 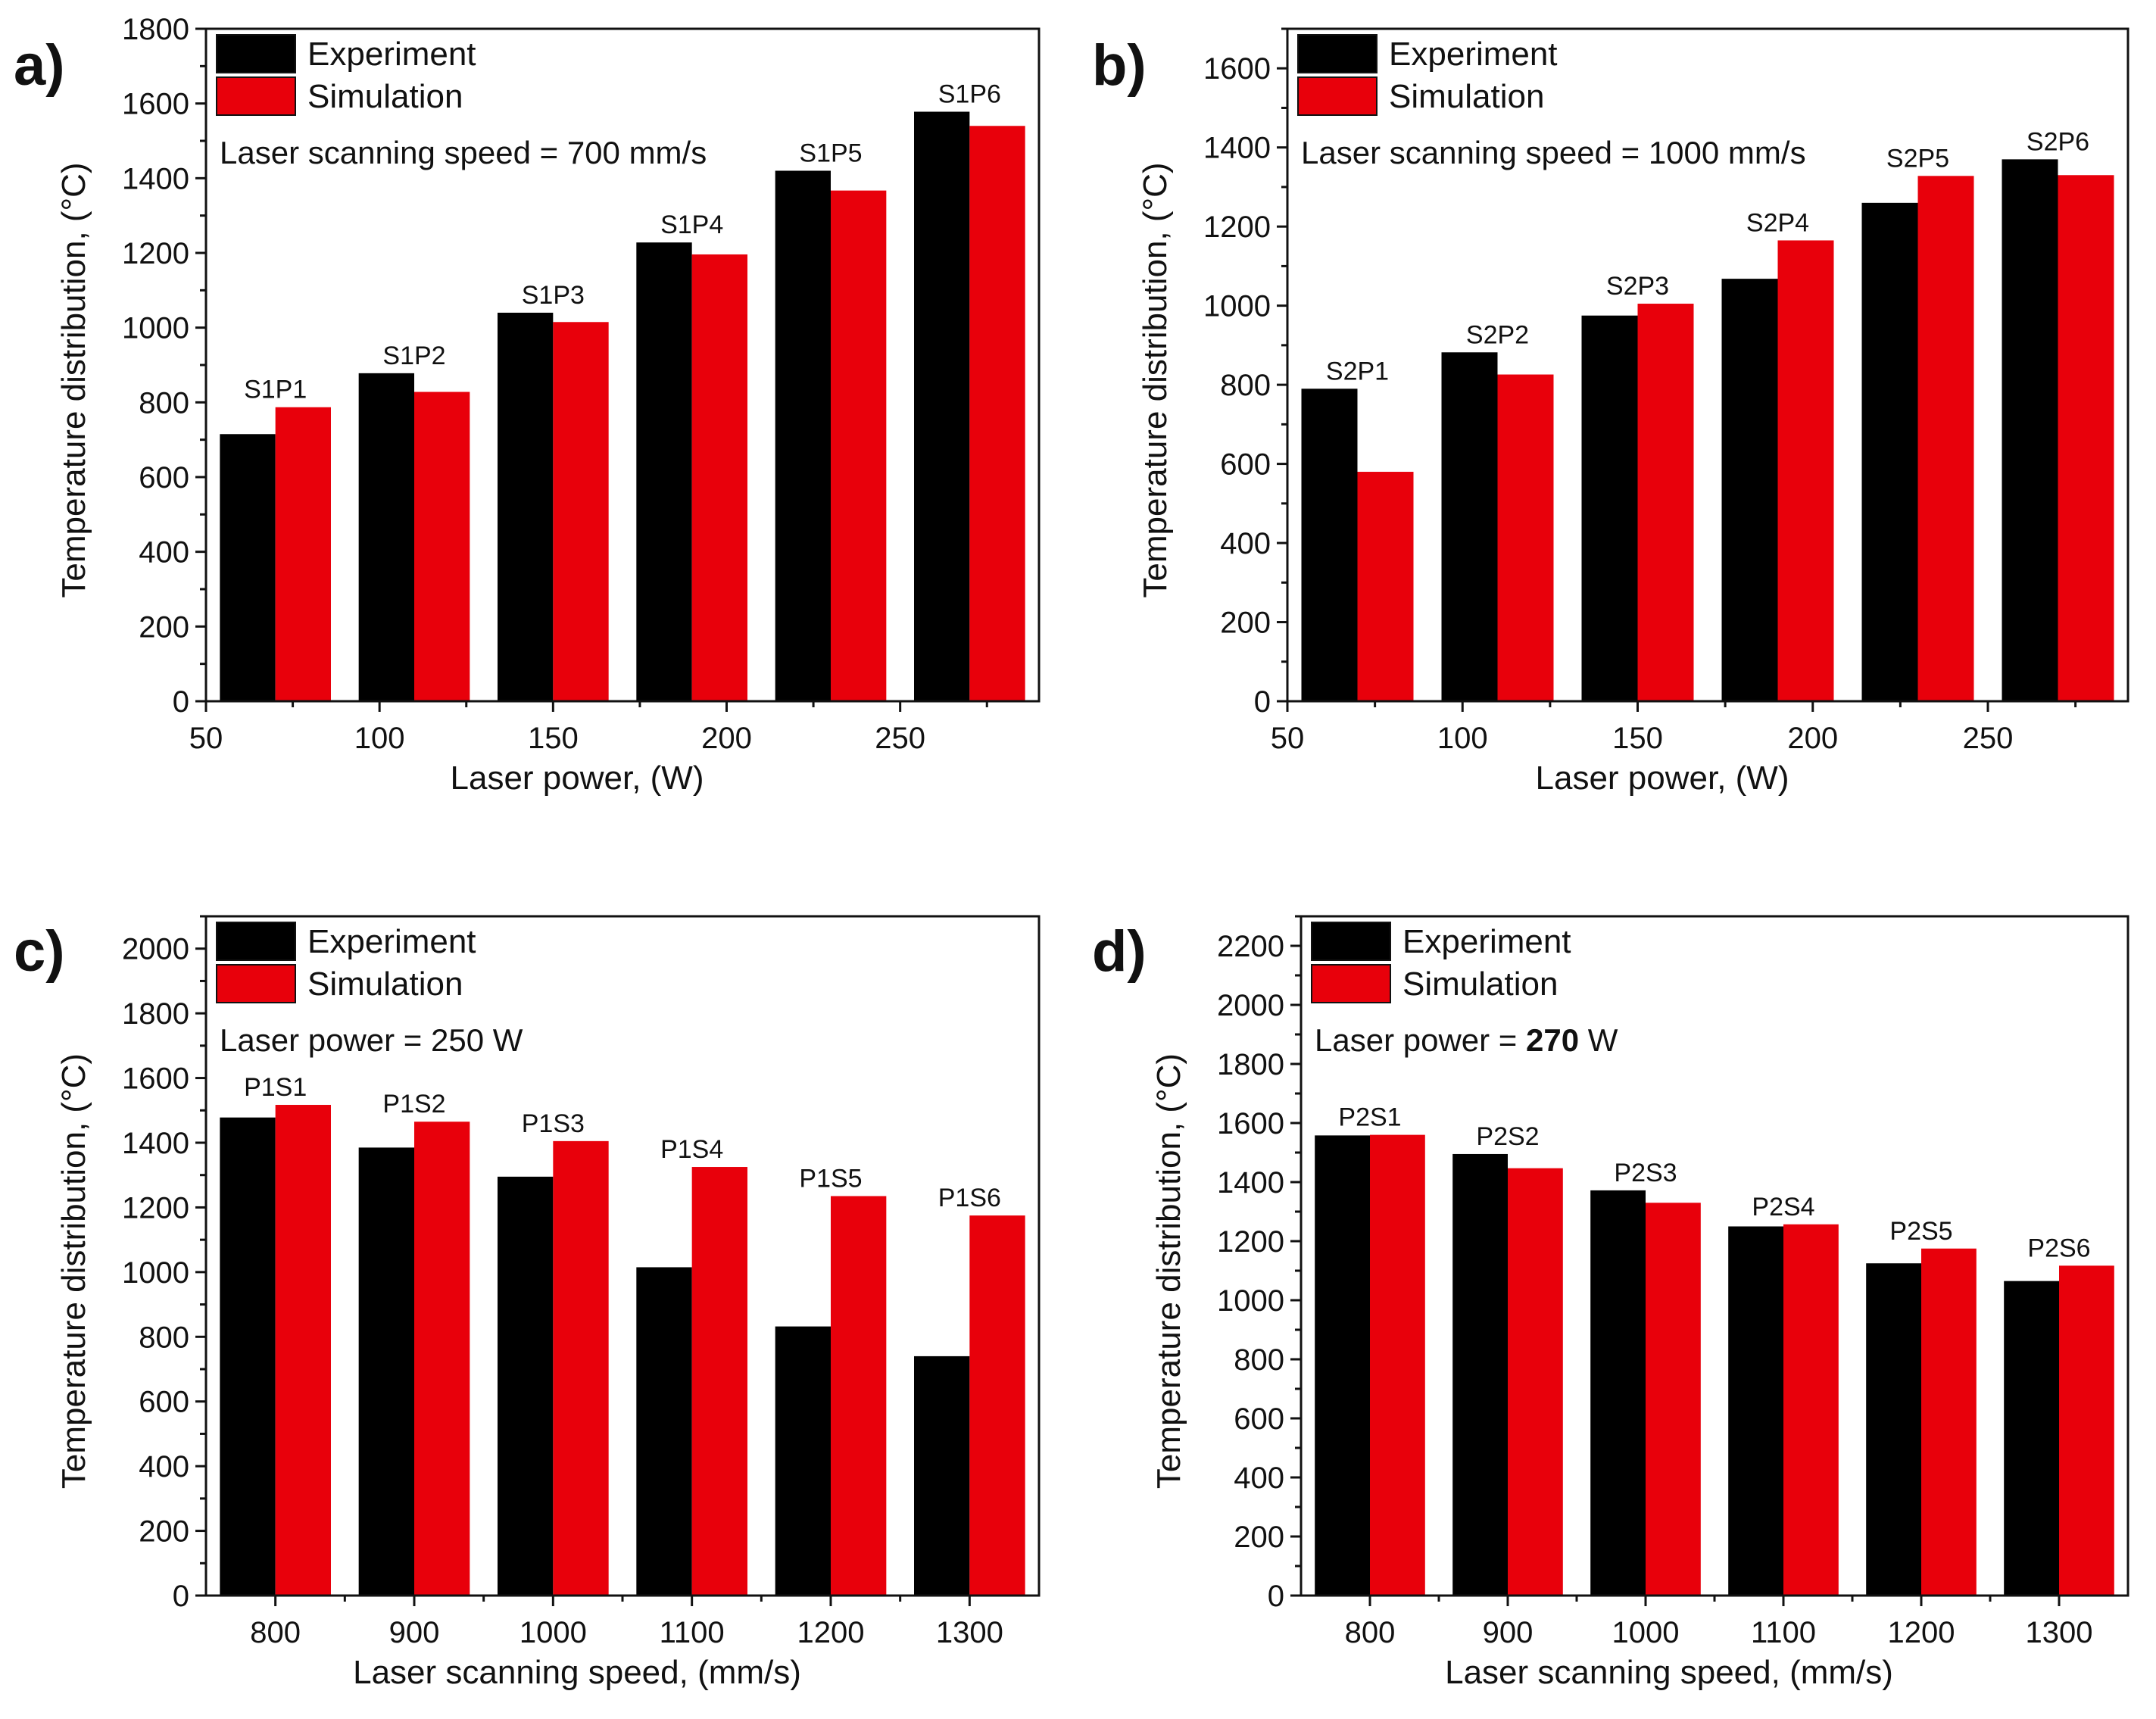 I want to click on bar-label: S1P2, so click(x=413, y=356).